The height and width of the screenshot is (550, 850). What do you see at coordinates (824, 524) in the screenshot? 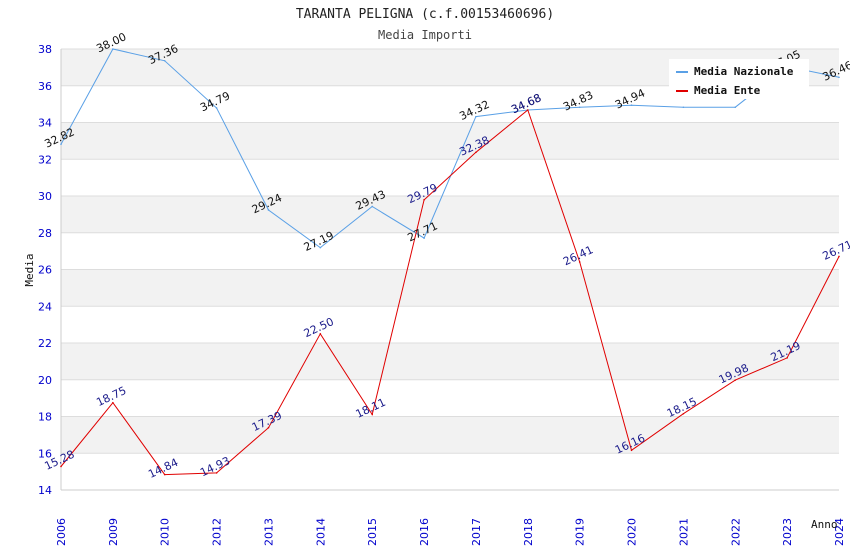
I see `x-axis-label: Anno` at bounding box center [824, 524].